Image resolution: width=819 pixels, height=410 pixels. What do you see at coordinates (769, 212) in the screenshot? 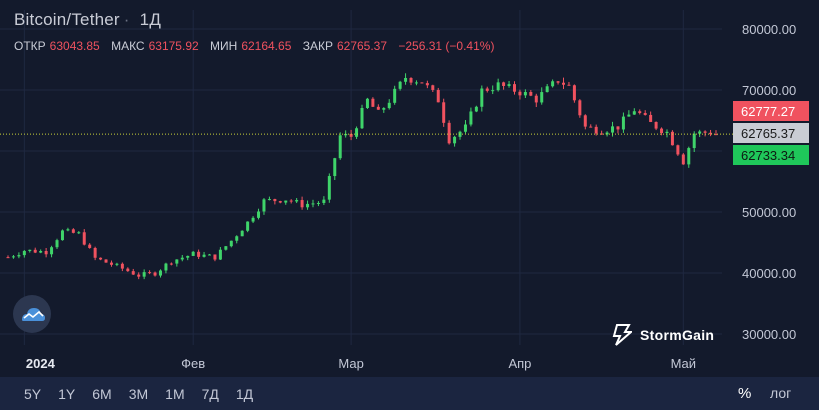
I see `y-tick-label: 50000.00` at bounding box center [769, 212].